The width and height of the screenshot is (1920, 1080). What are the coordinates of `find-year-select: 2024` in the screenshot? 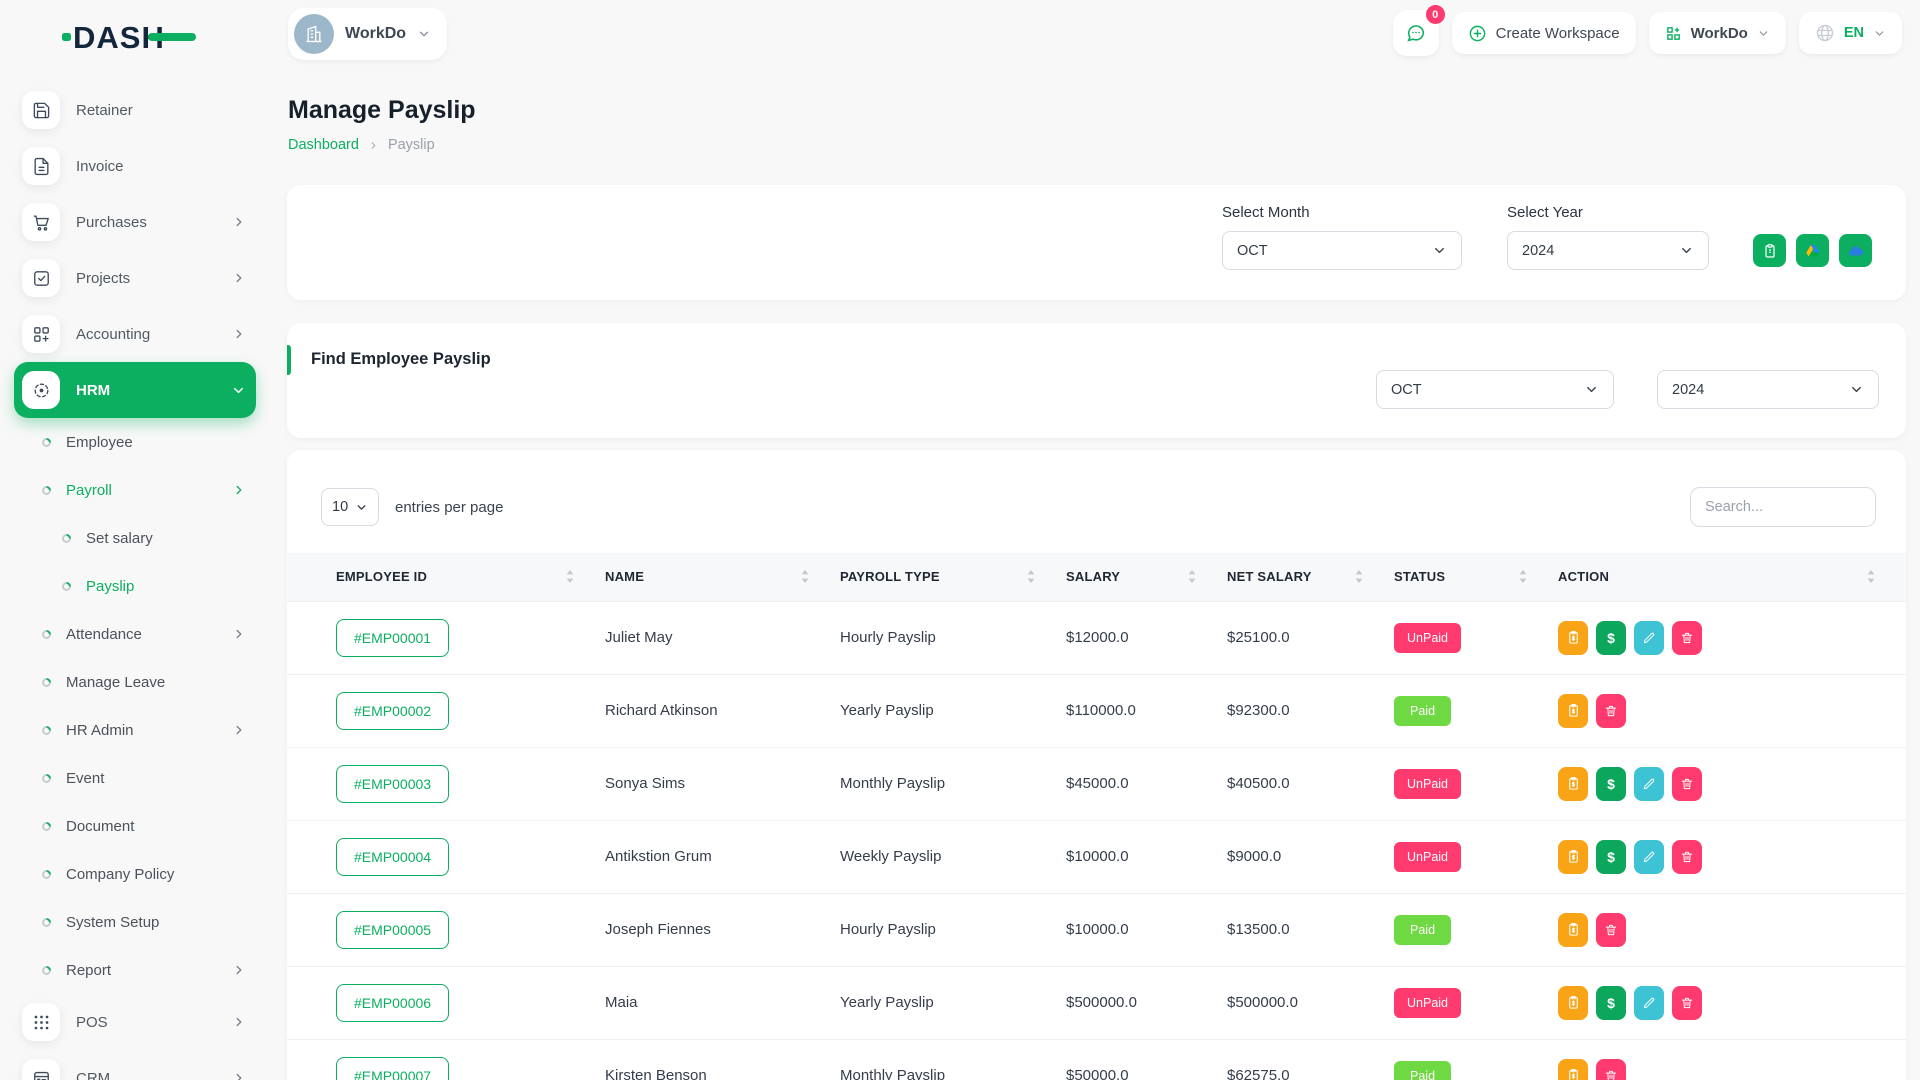 It's located at (1768, 389).